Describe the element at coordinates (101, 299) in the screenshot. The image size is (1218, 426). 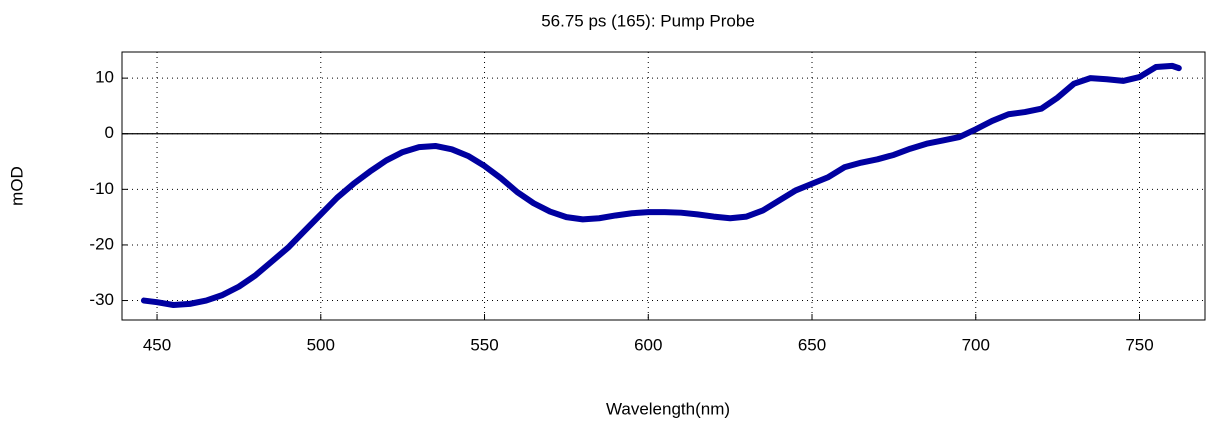
I see `y-tick-label: -30` at that location.